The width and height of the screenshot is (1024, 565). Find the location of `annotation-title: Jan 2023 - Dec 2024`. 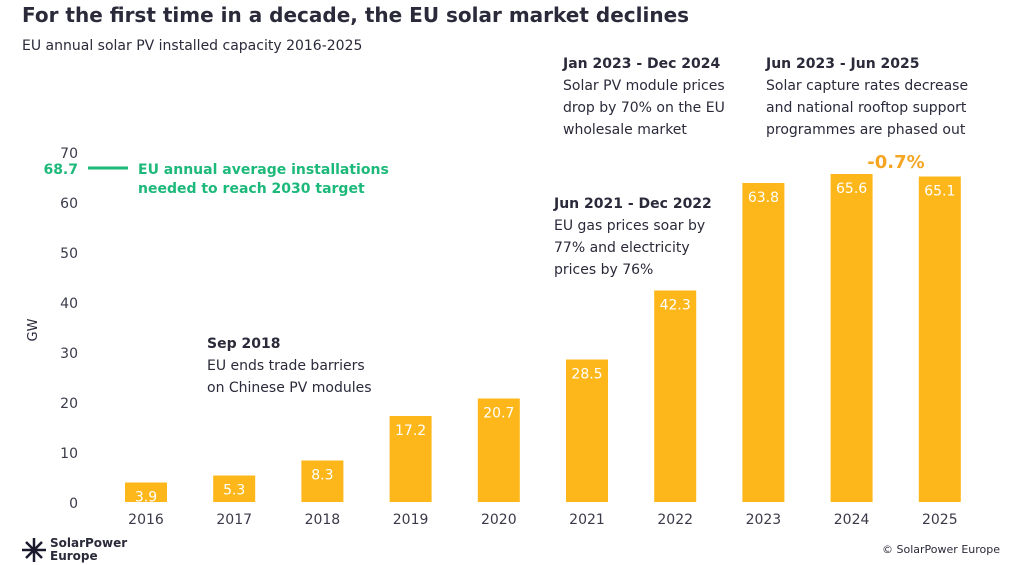

annotation-title: Jan 2023 - Dec 2024 is located at coordinates (641, 64).